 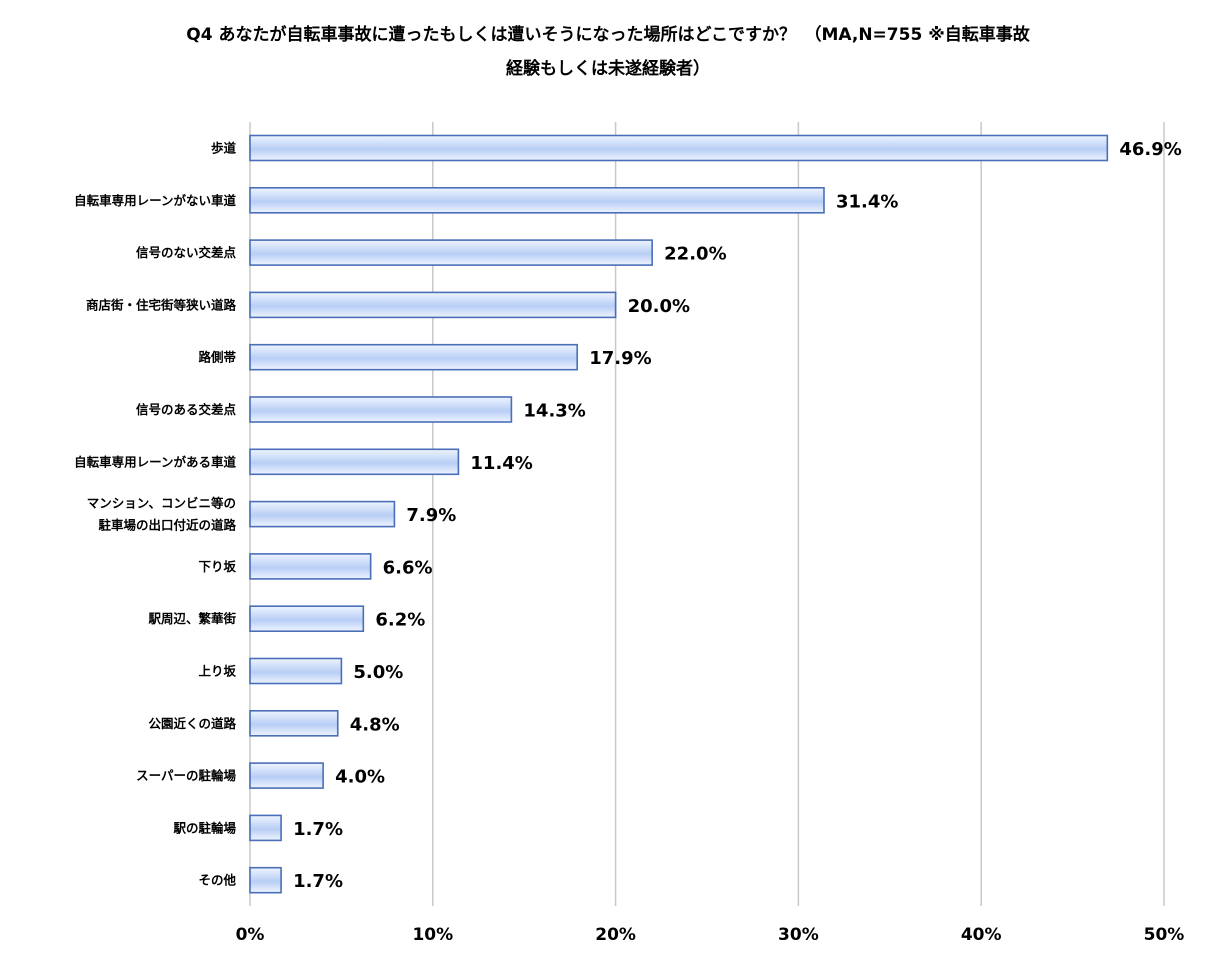 What do you see at coordinates (155, 461) in the screenshot?
I see `category-label: 自転車専用レーンがある車道` at bounding box center [155, 461].